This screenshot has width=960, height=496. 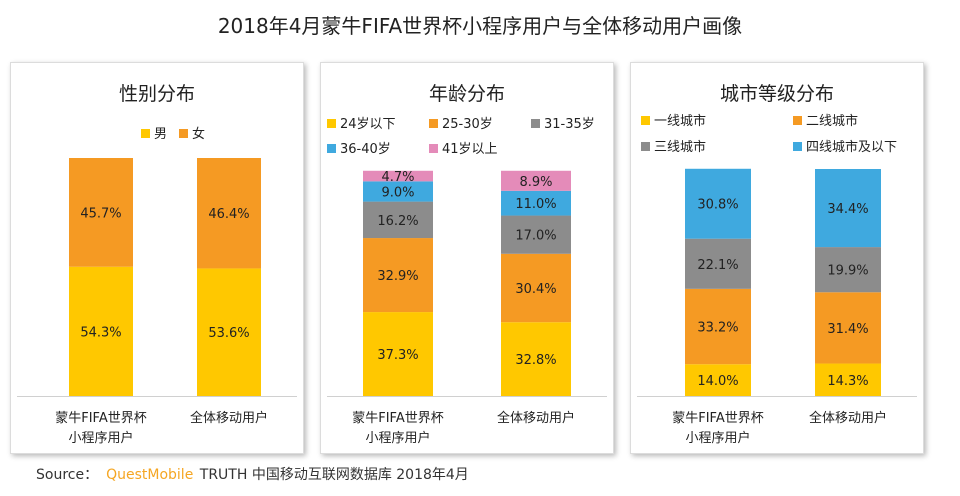 I want to click on gender-legend-label-1: 女, so click(x=198, y=134).